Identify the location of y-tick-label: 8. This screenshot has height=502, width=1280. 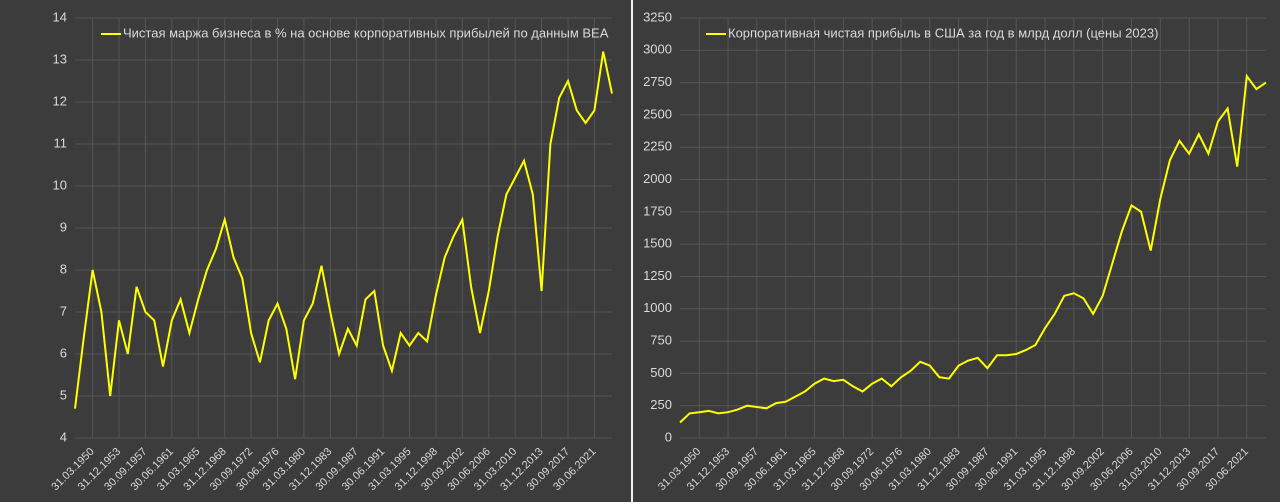
(63, 268).